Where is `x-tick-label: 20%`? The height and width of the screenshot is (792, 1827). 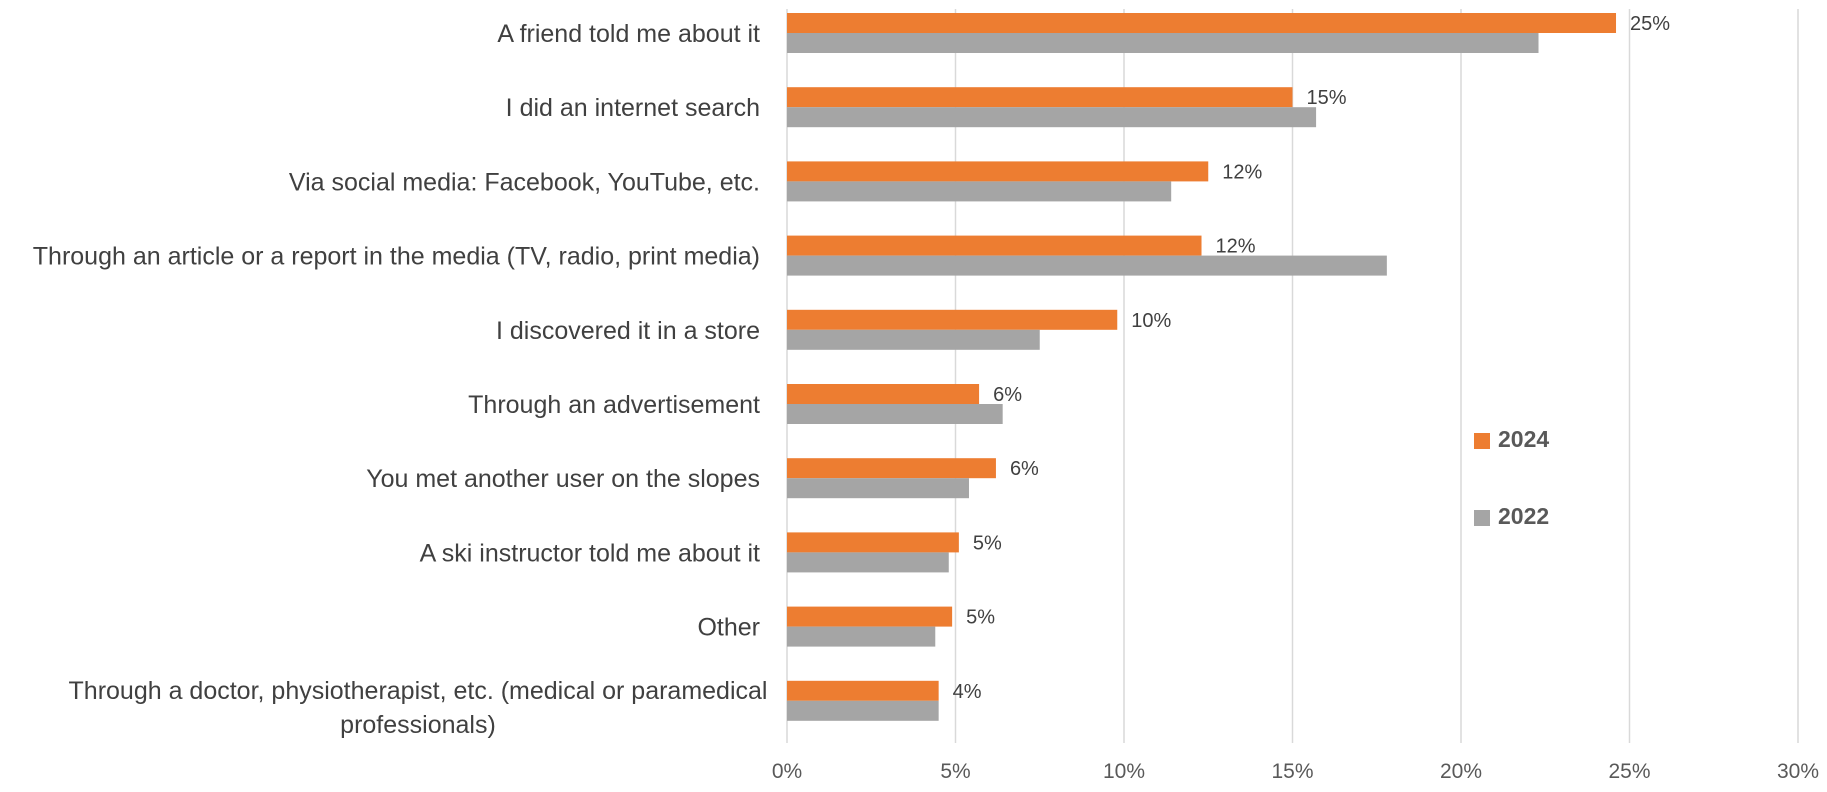
x-tick-label: 20% is located at coordinates (1461, 771).